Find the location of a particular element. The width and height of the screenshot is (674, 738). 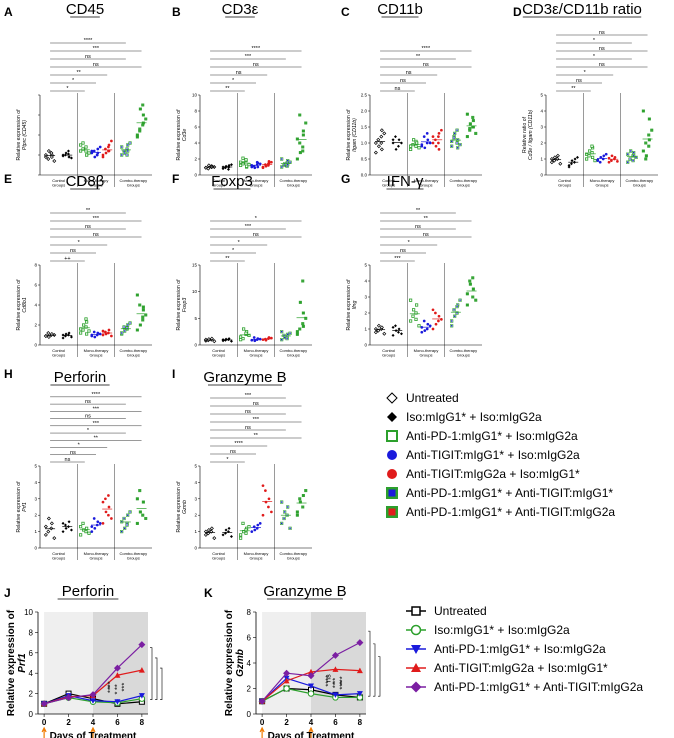

sig-label: *** is located at coordinates (342, 685).